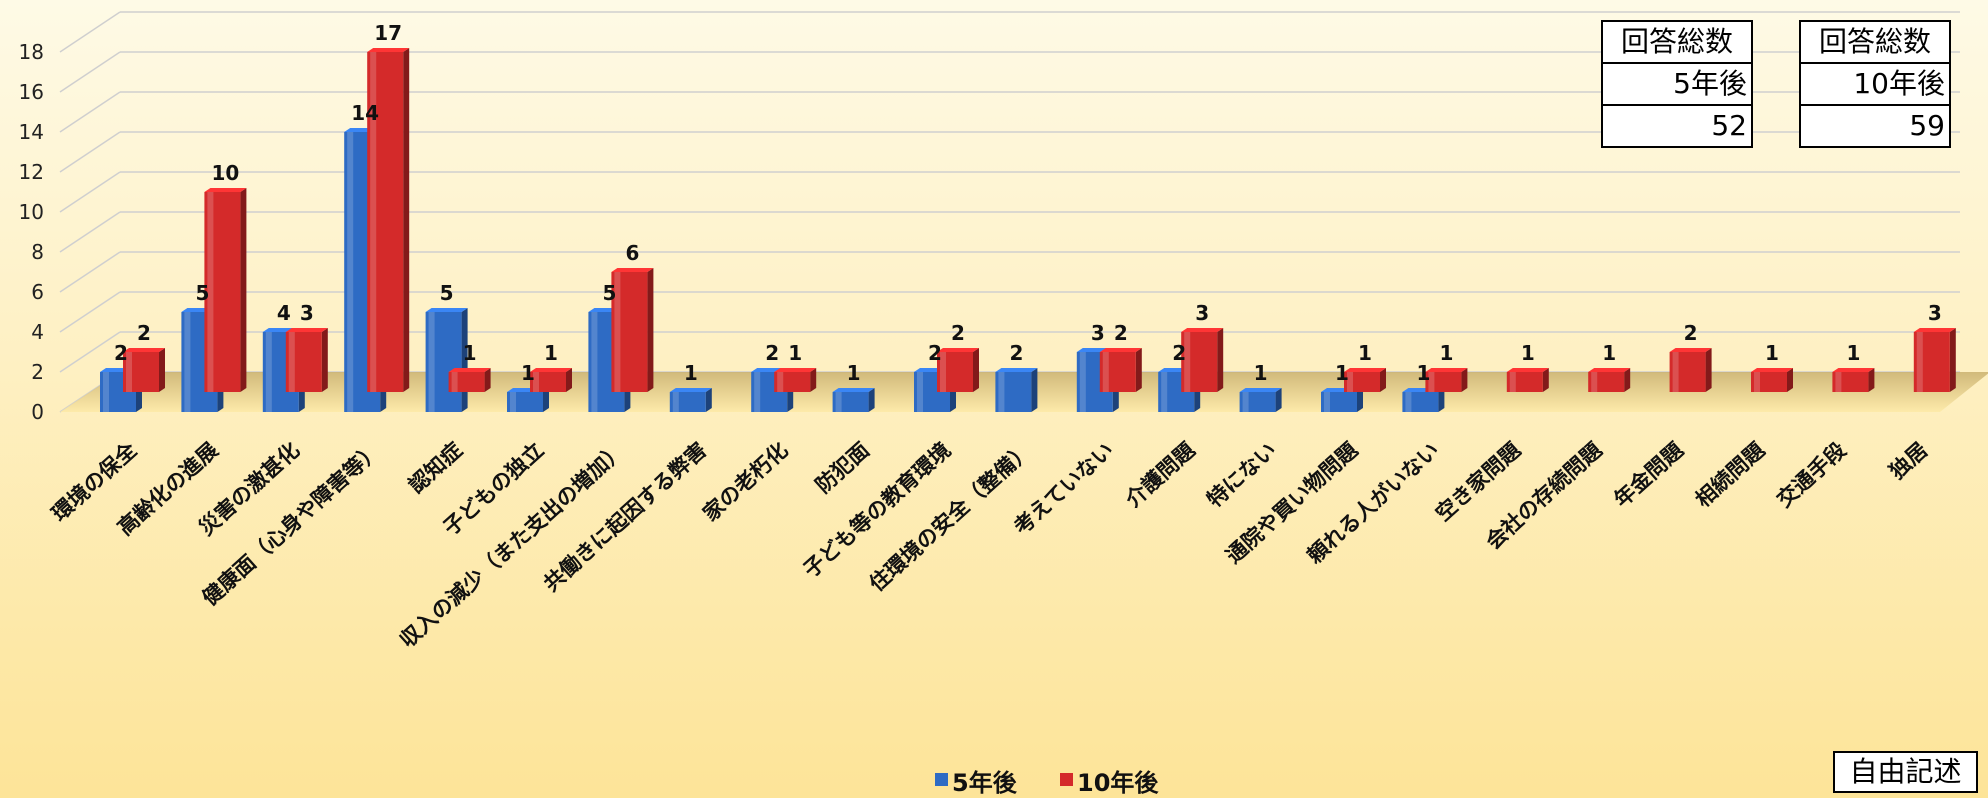  Describe the element at coordinates (37, 292) in the screenshot. I see `y-tick-label: 6` at that location.